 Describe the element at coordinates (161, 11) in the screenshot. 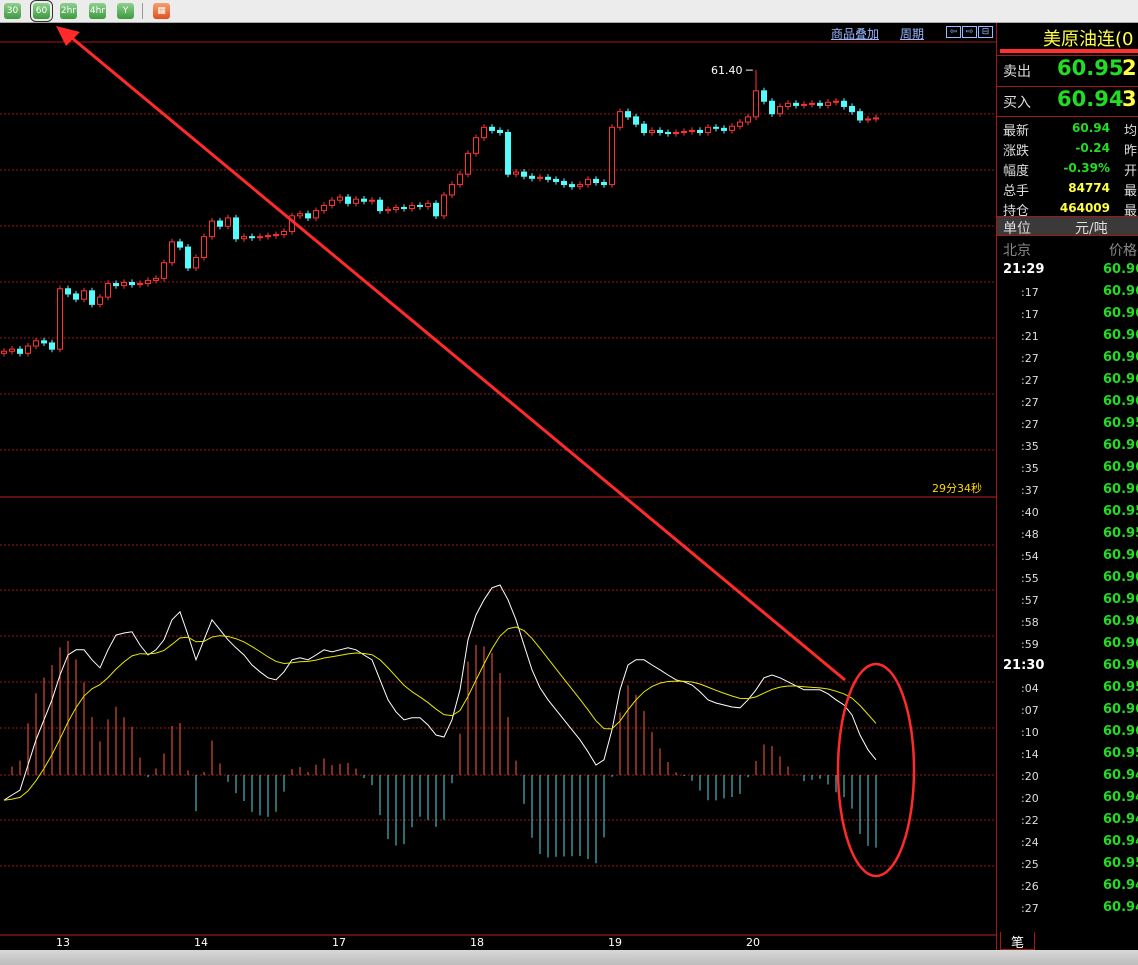

I see `grid-icon: ▦` at that location.